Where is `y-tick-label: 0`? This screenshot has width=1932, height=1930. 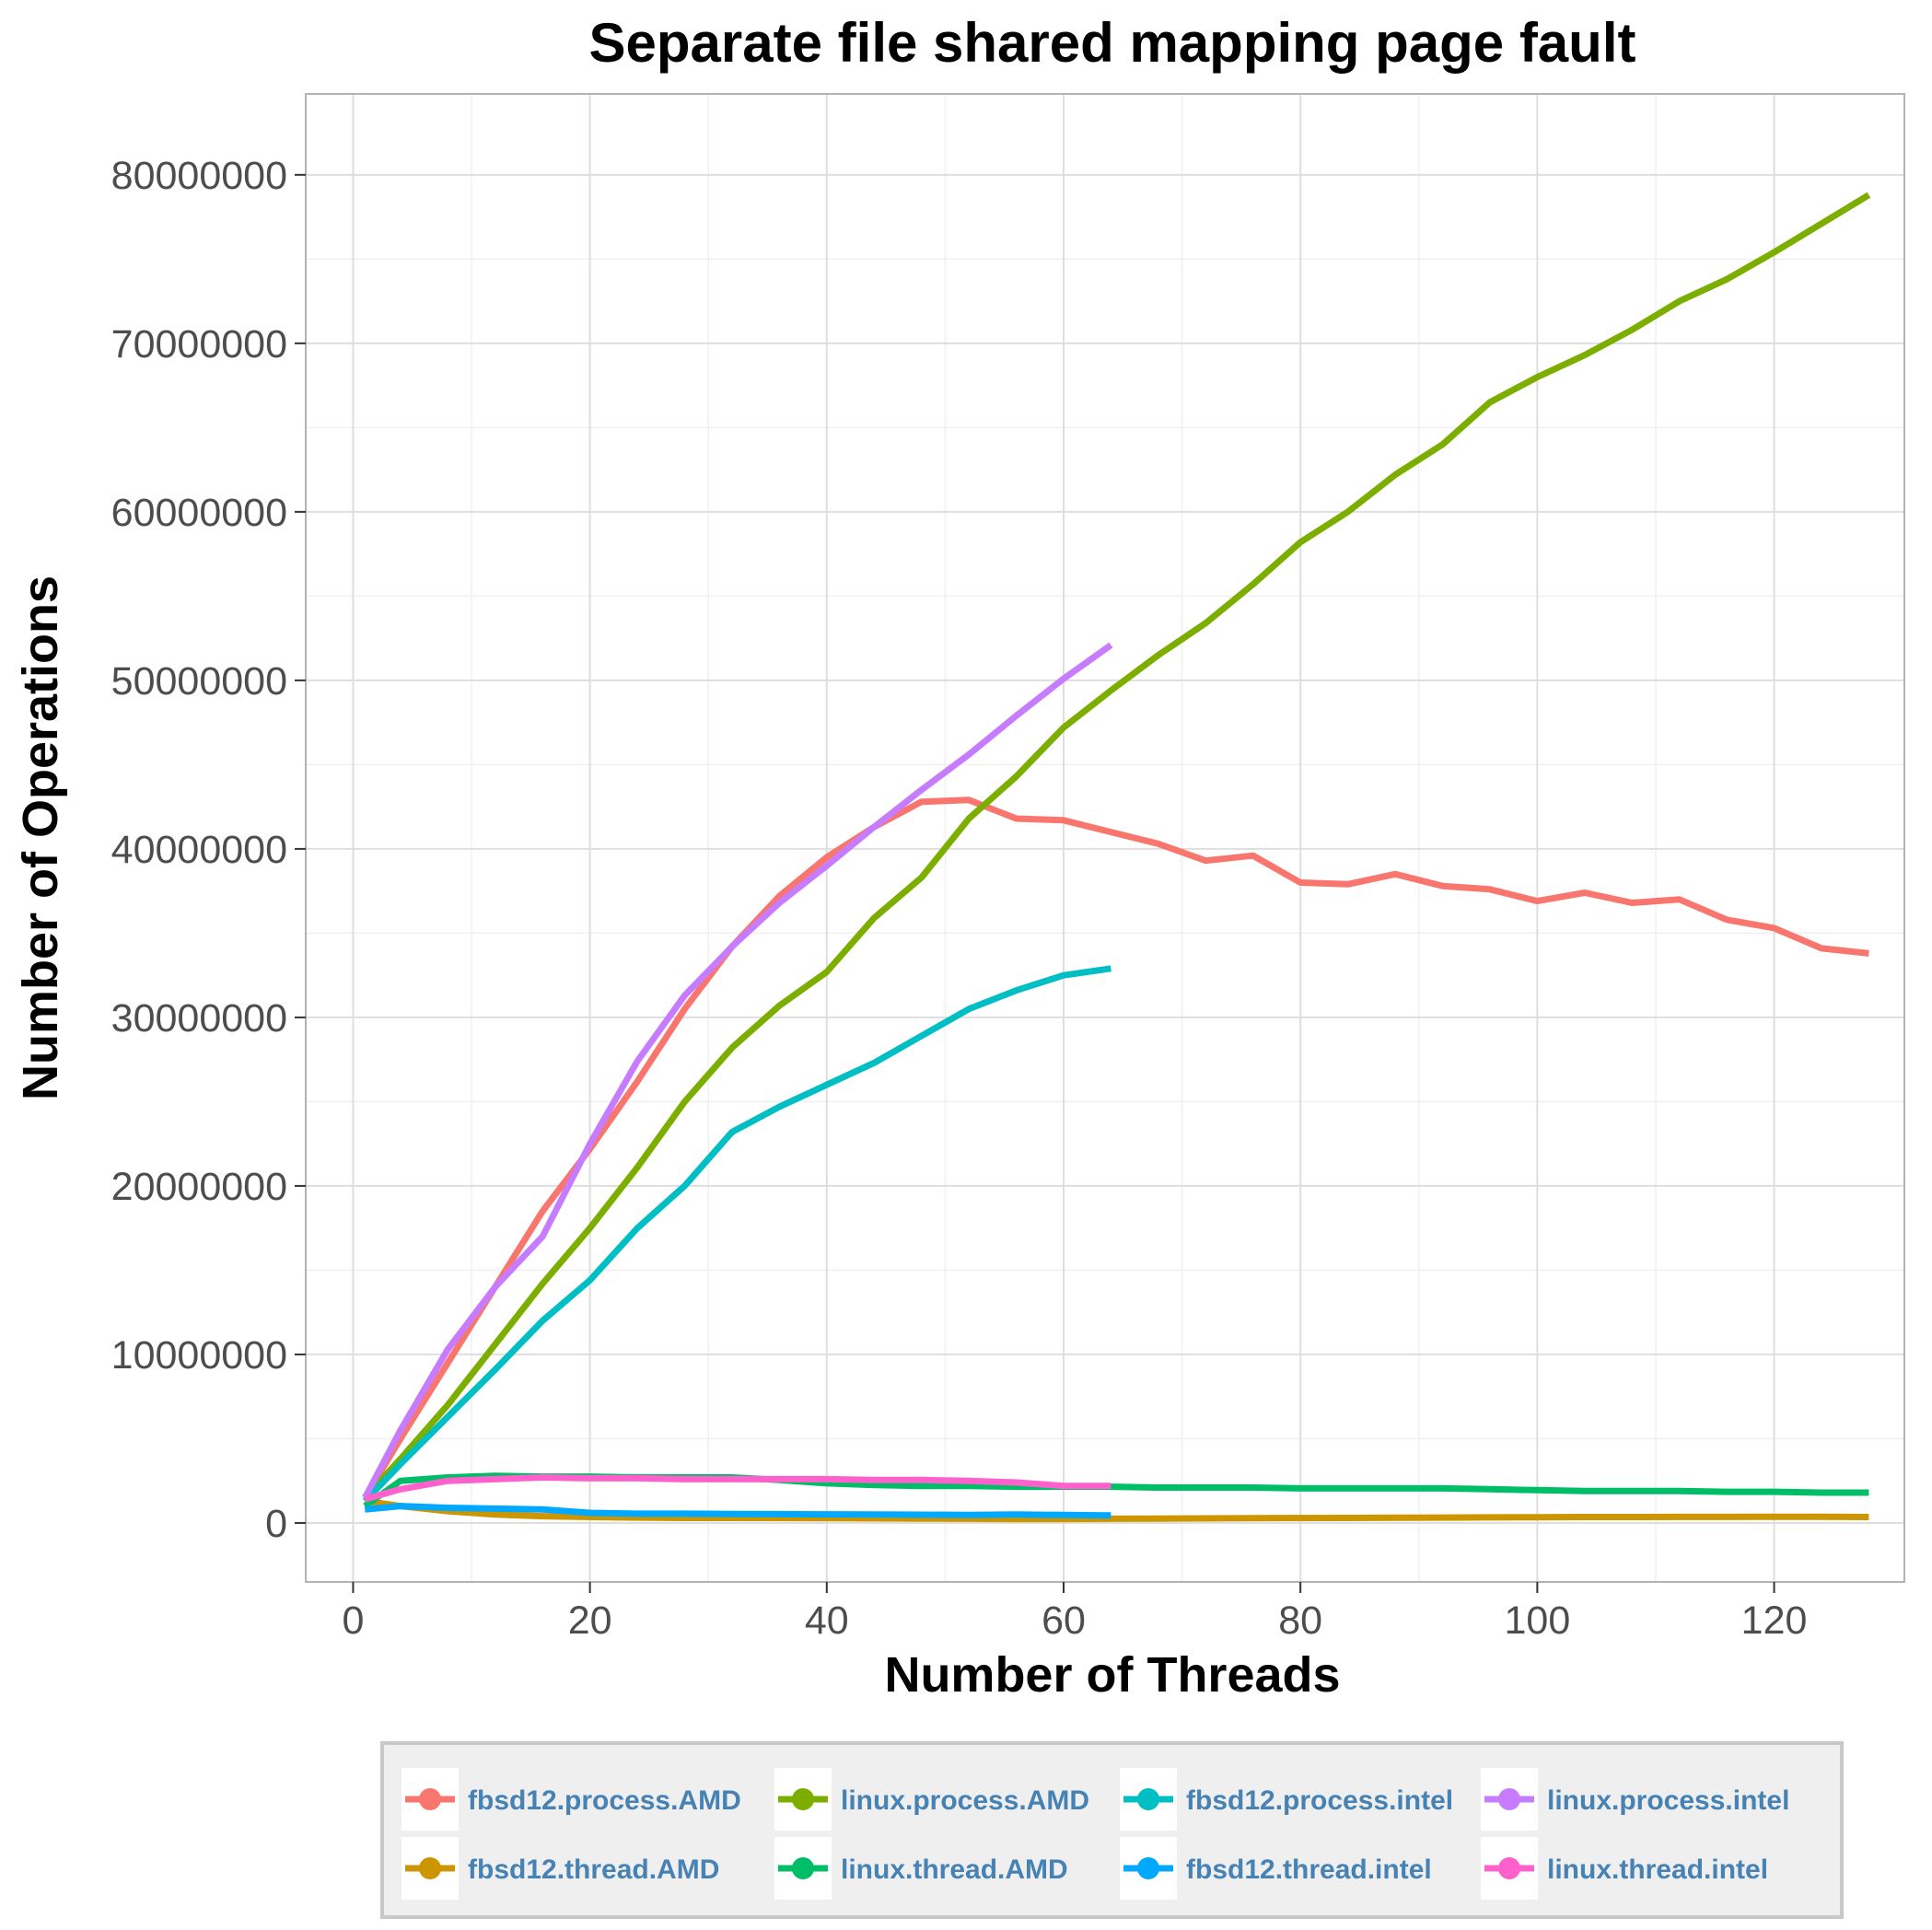 y-tick-label: 0 is located at coordinates (276, 1524).